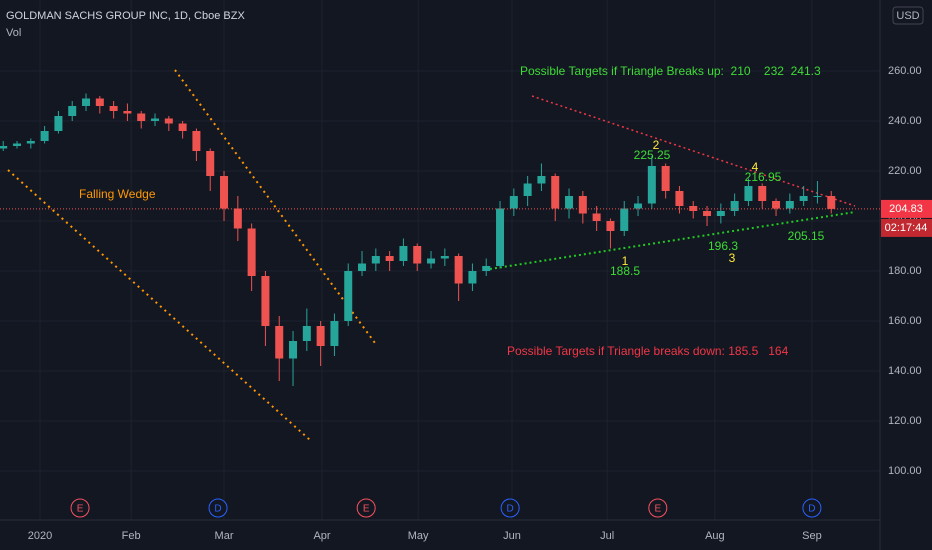 This screenshot has height=550, width=932. I want to click on annotation: 1, so click(625, 261).